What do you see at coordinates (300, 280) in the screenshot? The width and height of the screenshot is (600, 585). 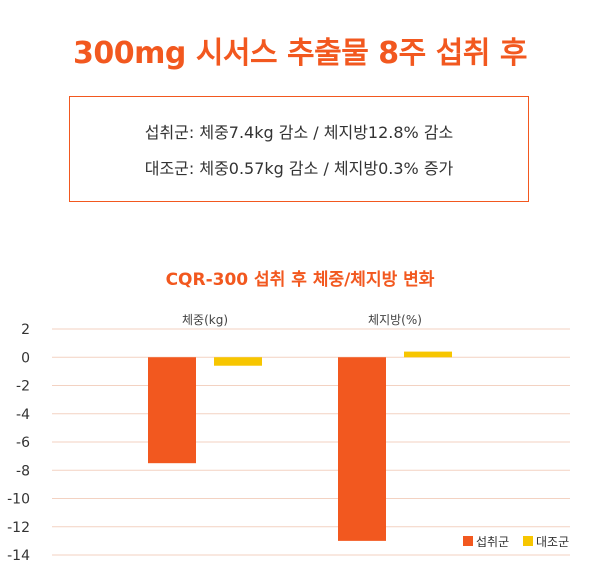 I see `chart-title: CQR-300 섭취 후 체중/체지방 변화` at bounding box center [300, 280].